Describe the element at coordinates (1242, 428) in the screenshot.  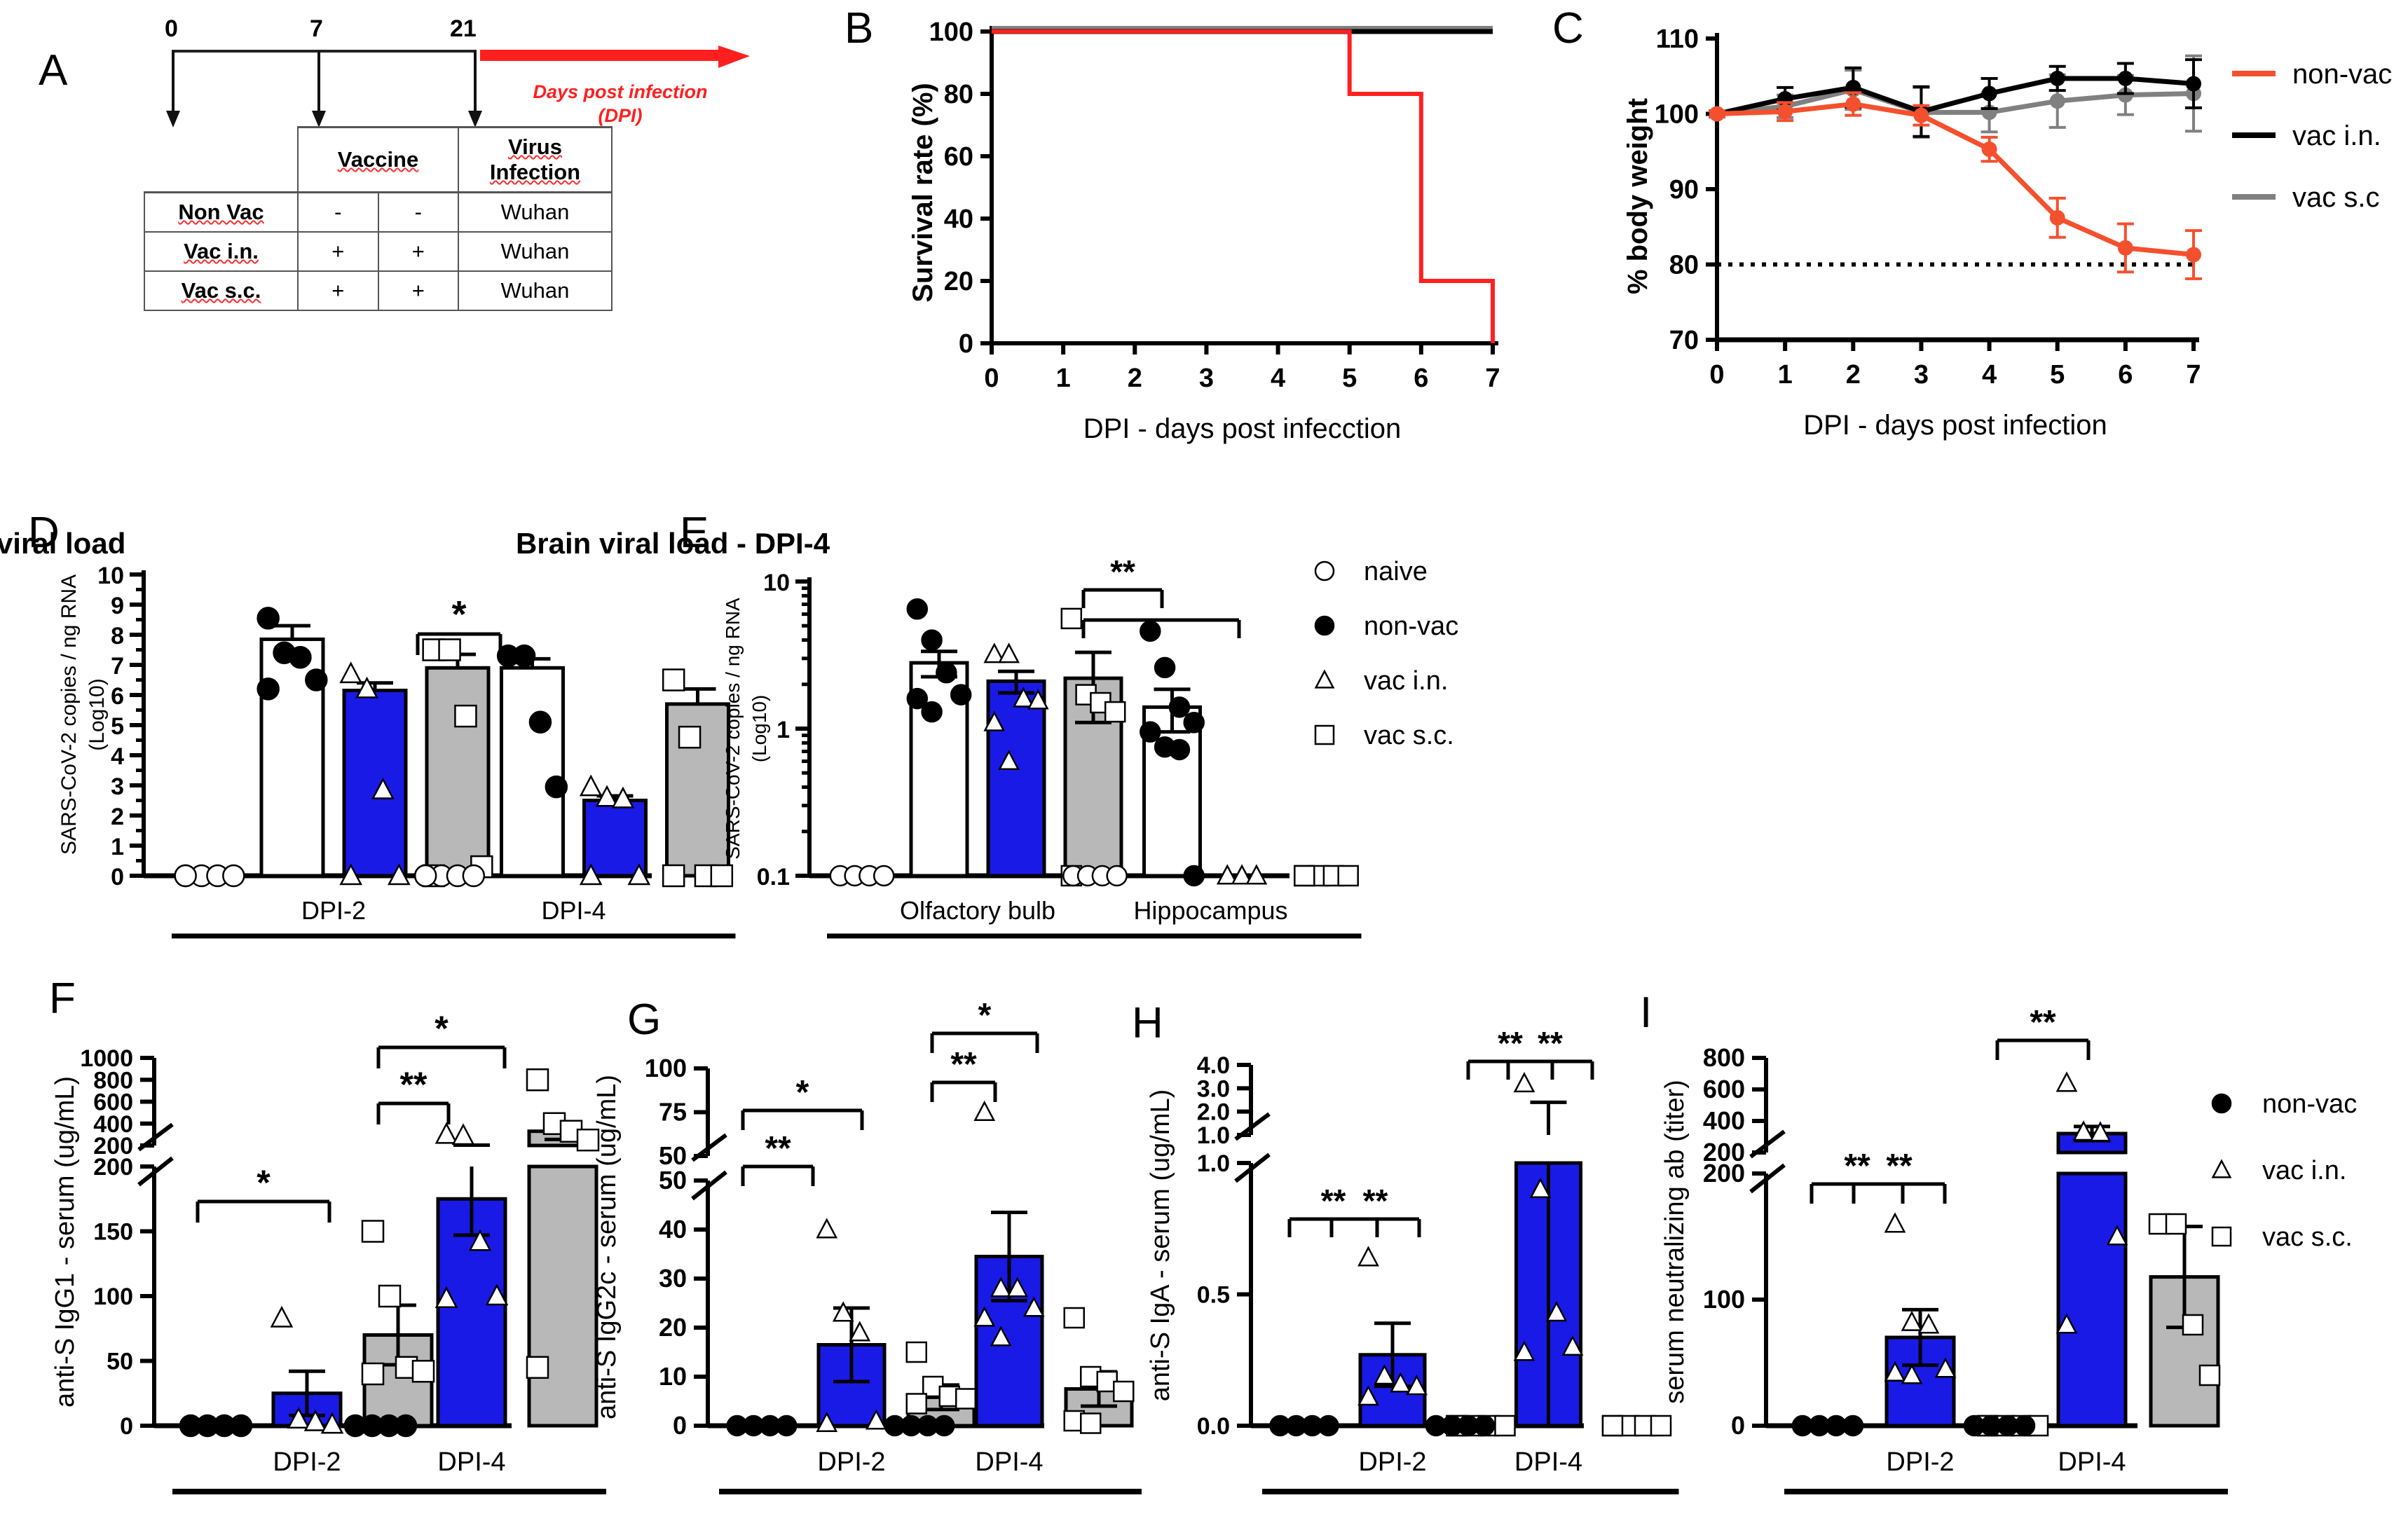
I see `svg-text: DPI - days post infecction` at that location.